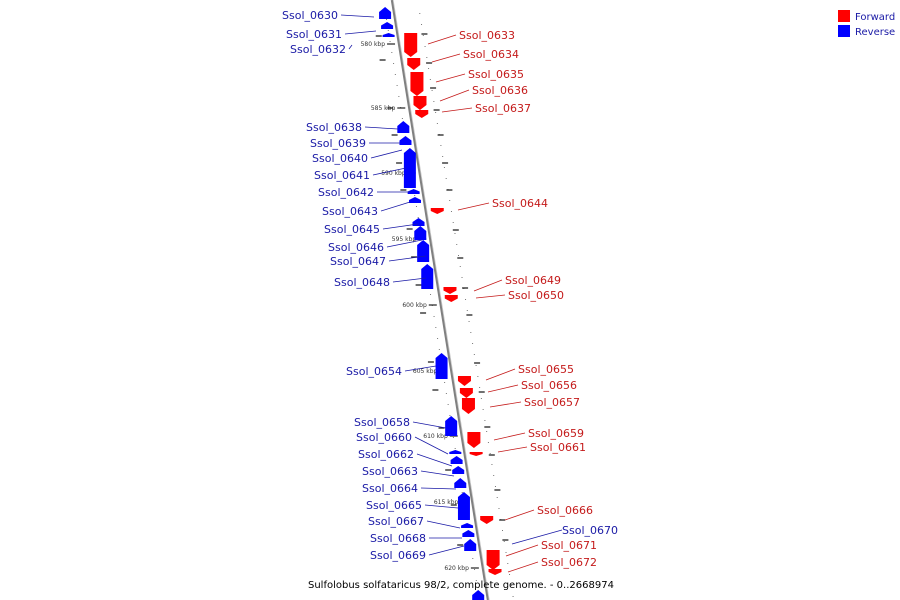  I want to click on legend: Forward Reverse, so click(866, 24).